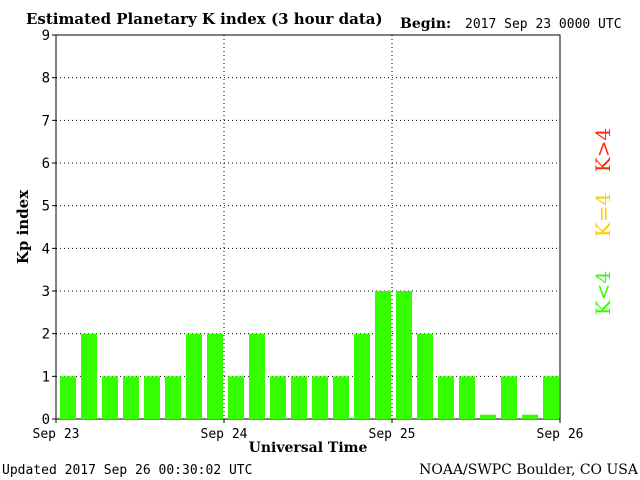 The width and height of the screenshot is (640, 480). Describe the element at coordinates (46, 121) in the screenshot. I see `y-tick-label: 7` at that location.